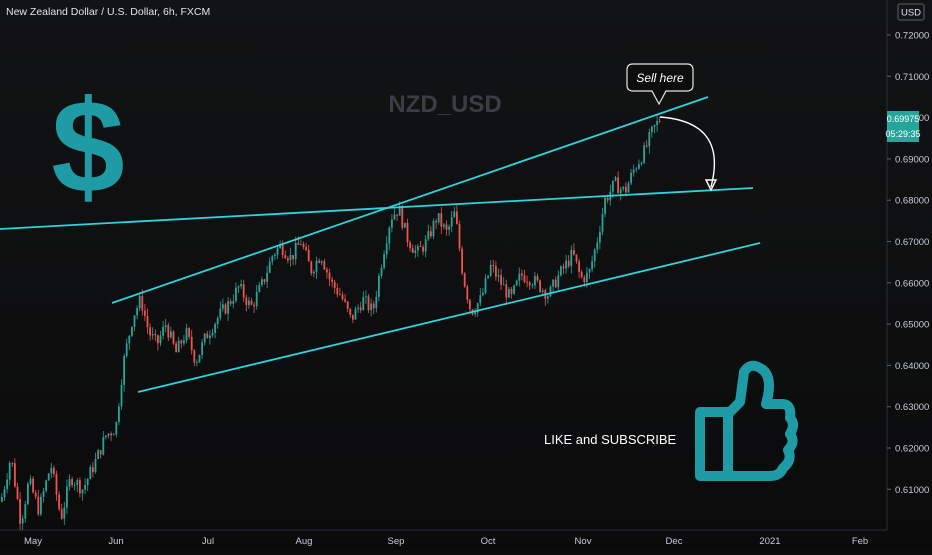 This screenshot has width=932, height=555. I want to click on like-subscribe-text: LIKE and SUBSCRIBE, so click(610, 439).